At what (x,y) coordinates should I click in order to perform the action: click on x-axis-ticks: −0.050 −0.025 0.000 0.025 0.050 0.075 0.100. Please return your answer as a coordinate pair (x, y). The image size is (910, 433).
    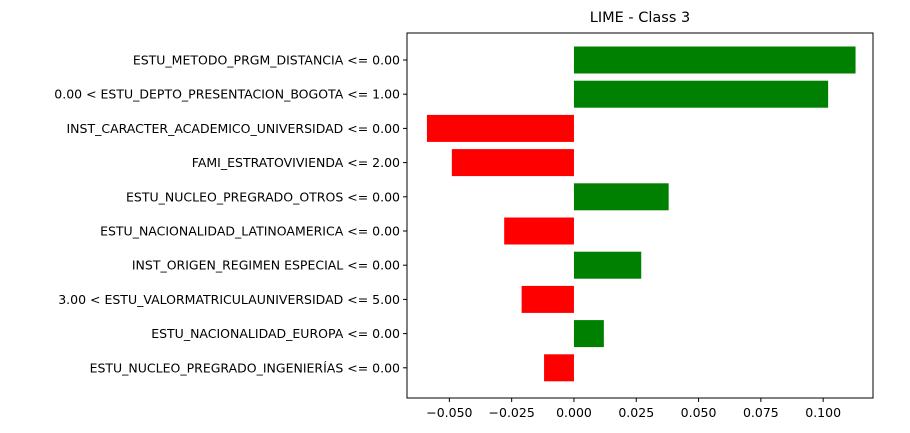
    Looking at the image, I should click on (633, 409).